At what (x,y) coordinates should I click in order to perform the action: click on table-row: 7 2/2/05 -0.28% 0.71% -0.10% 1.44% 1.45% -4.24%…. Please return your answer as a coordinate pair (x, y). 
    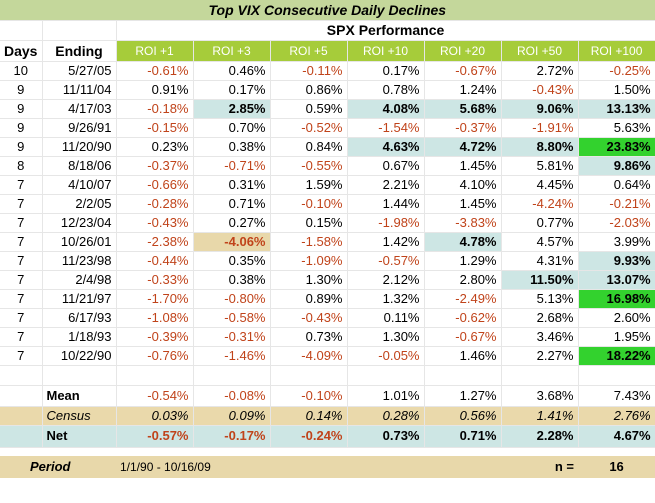
    Looking at the image, I should click on (327, 204).